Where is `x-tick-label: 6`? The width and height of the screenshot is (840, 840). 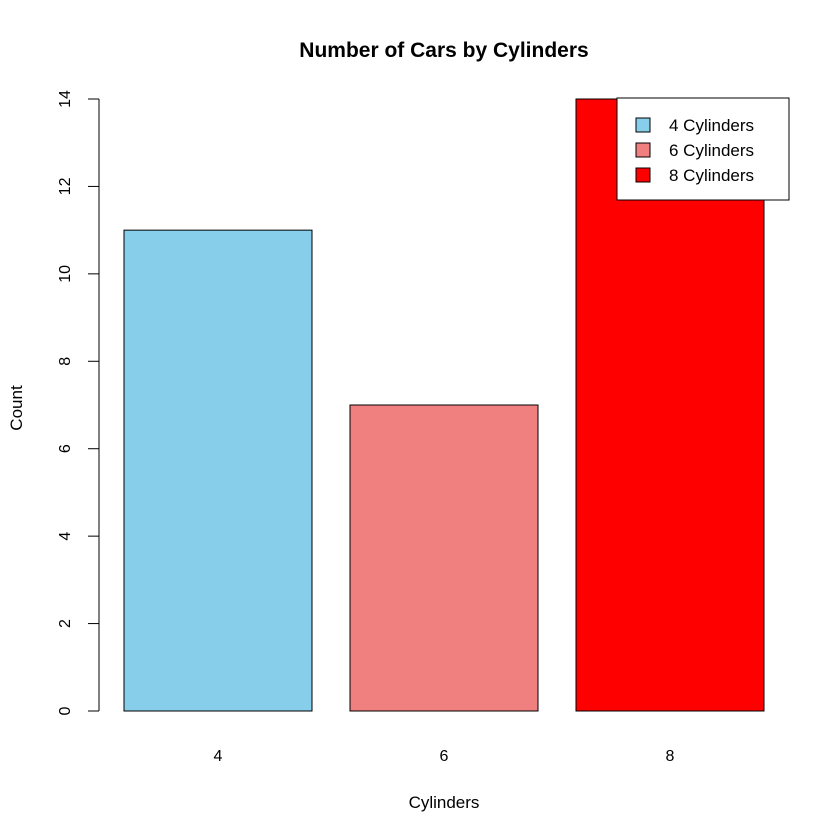
x-tick-label: 6 is located at coordinates (444, 756).